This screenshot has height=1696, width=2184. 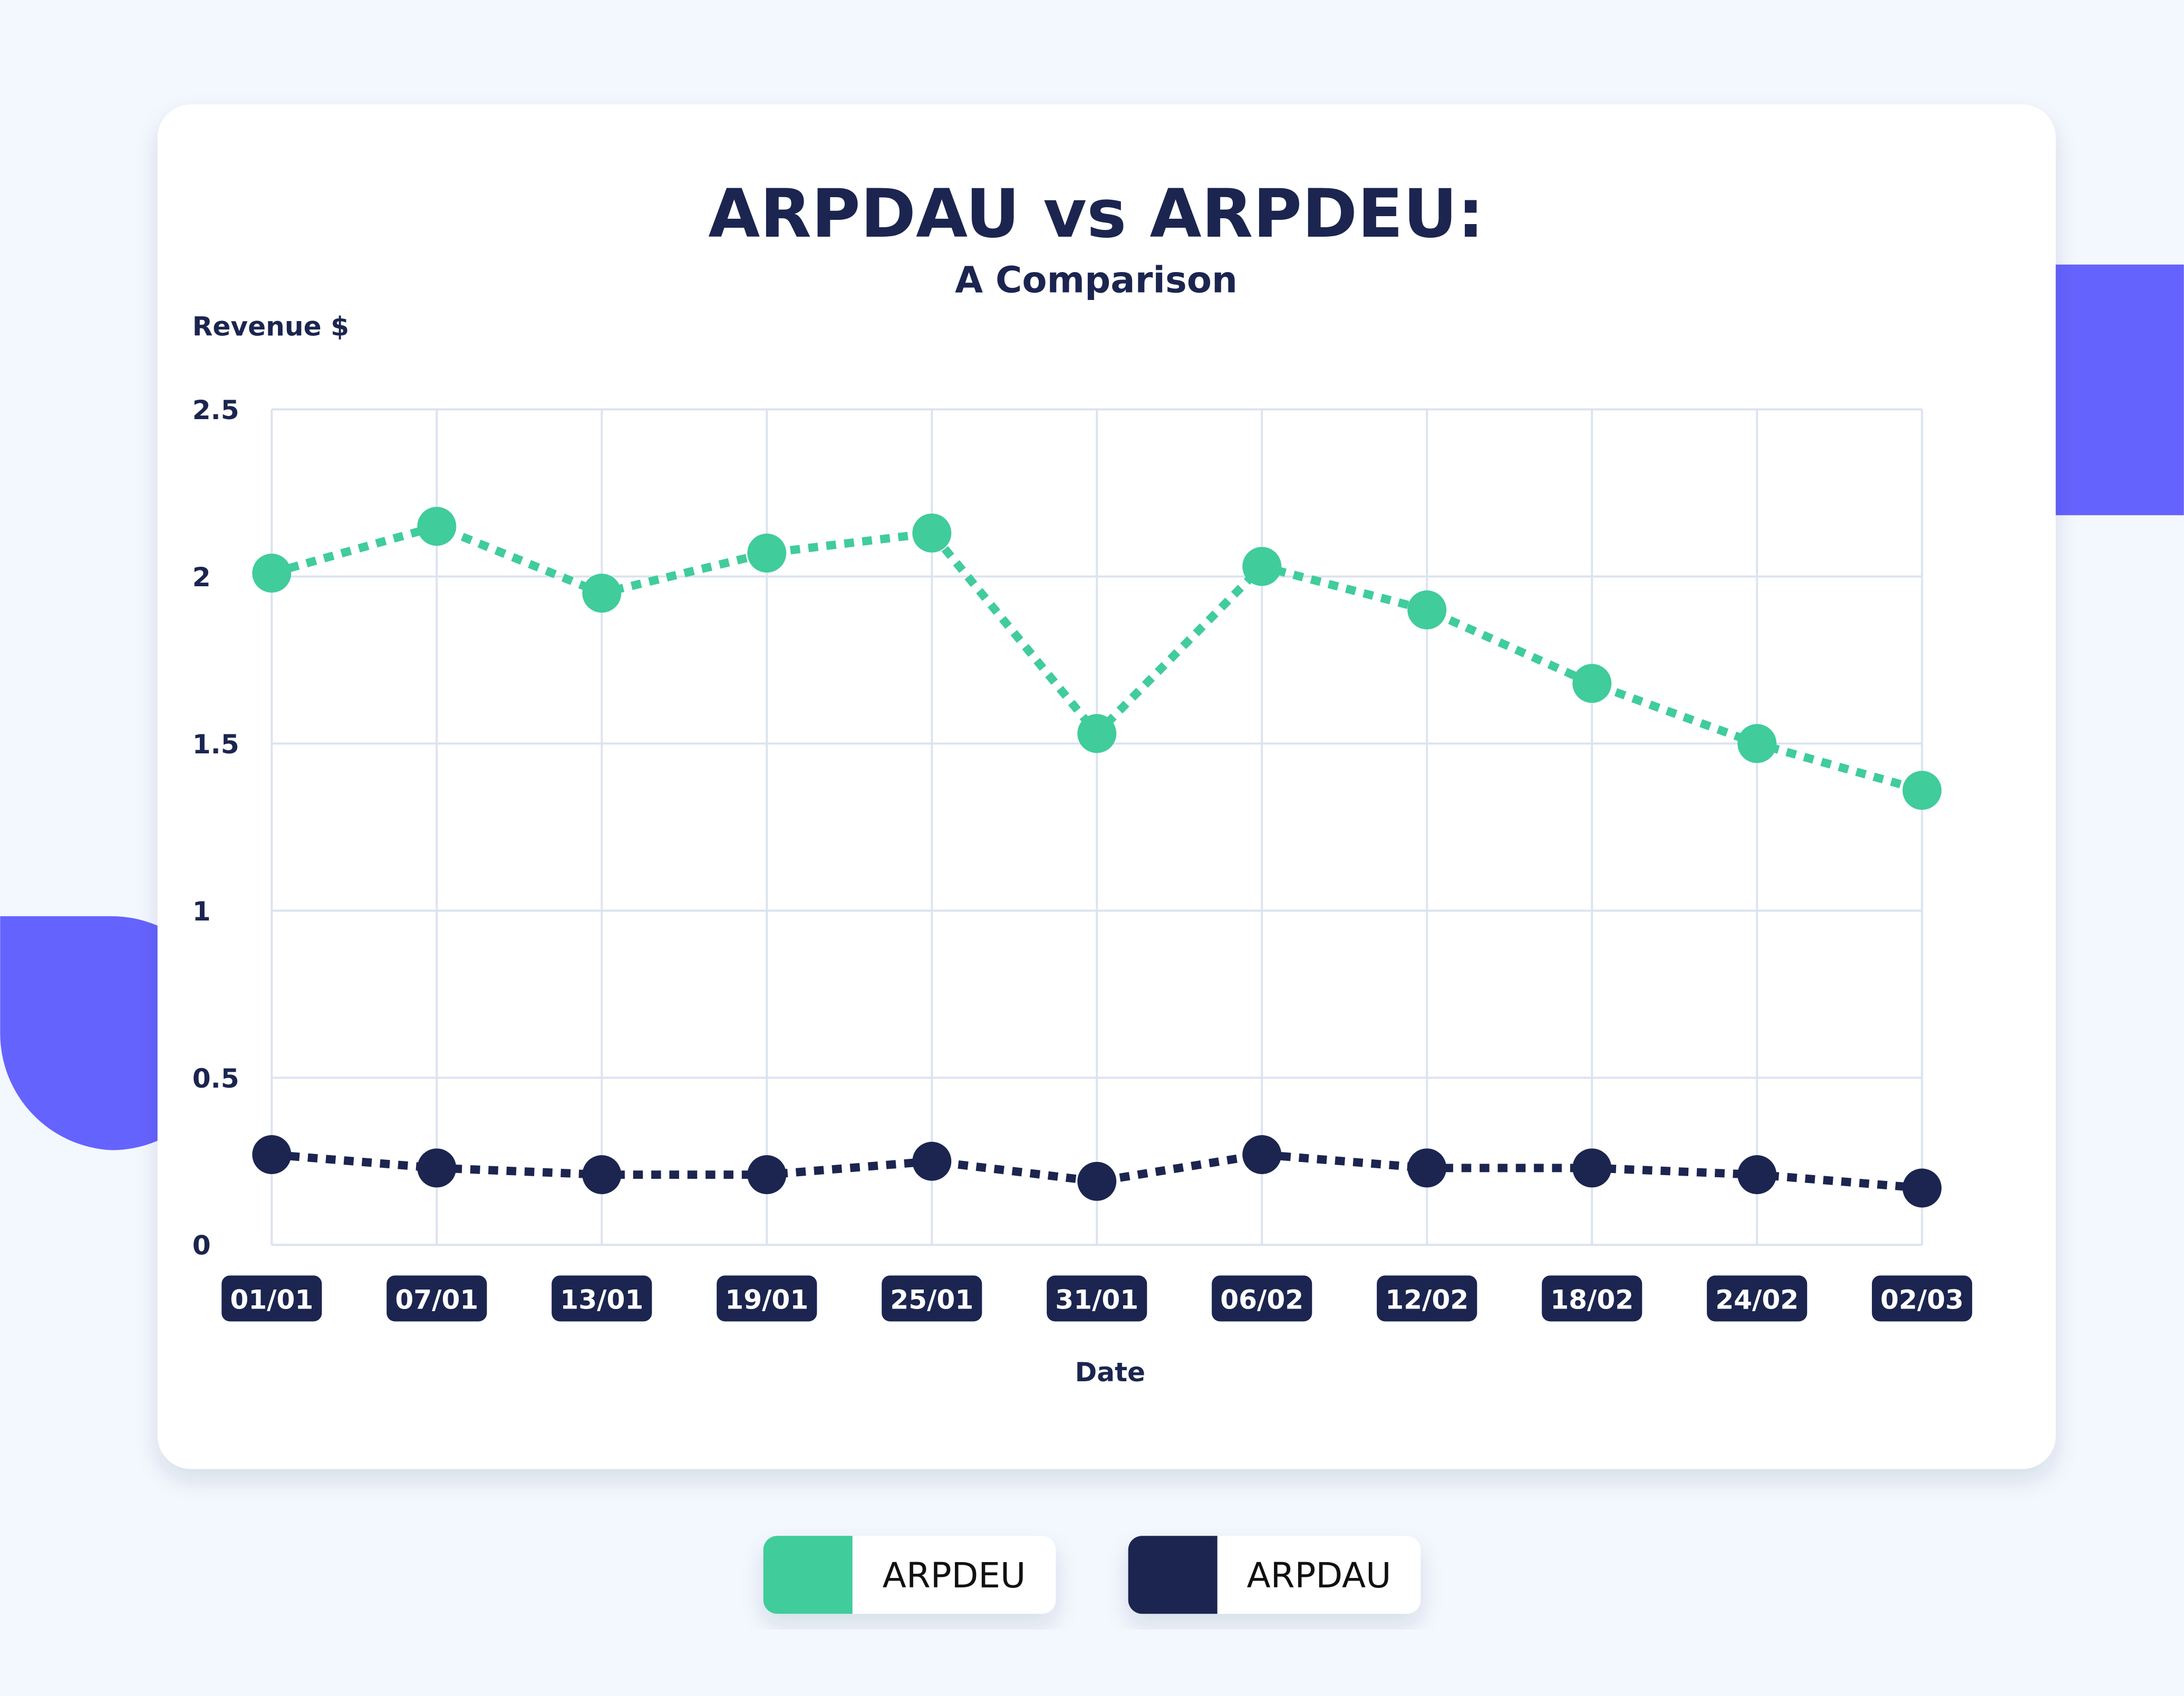 I want to click on x-tick-label: 31/01, so click(x=1096, y=1299).